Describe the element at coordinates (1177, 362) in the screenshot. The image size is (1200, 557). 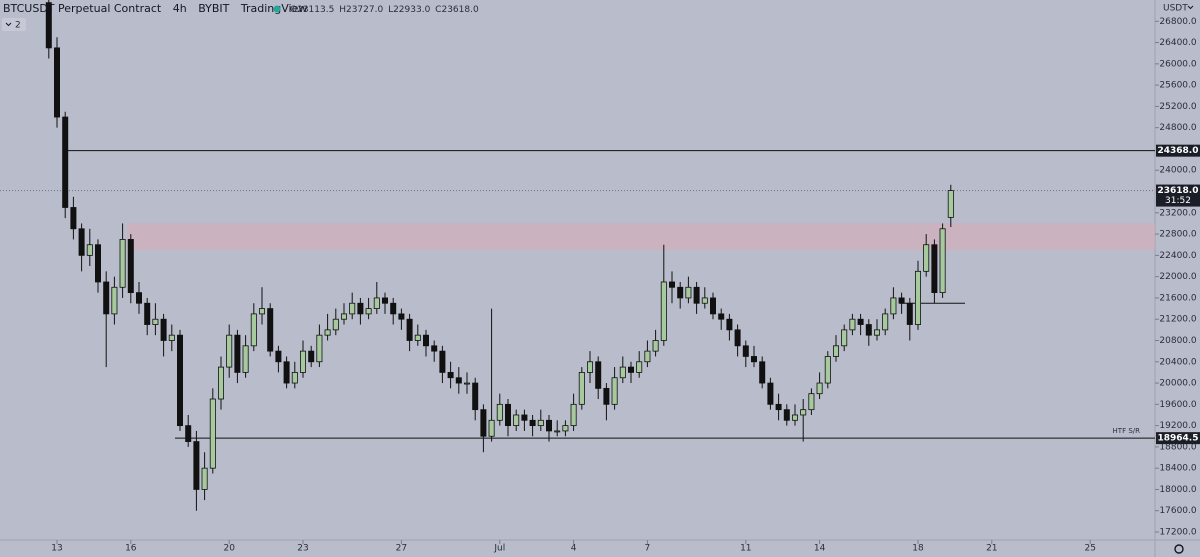
I see `y-tick-label: 20400.0` at that location.